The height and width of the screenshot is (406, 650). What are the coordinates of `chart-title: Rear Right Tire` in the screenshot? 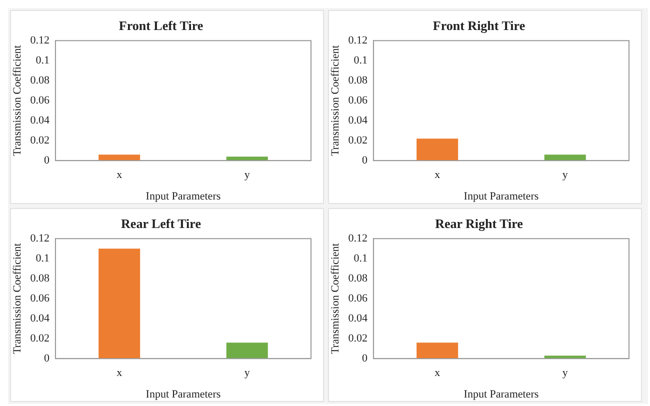 It's located at (479, 224).